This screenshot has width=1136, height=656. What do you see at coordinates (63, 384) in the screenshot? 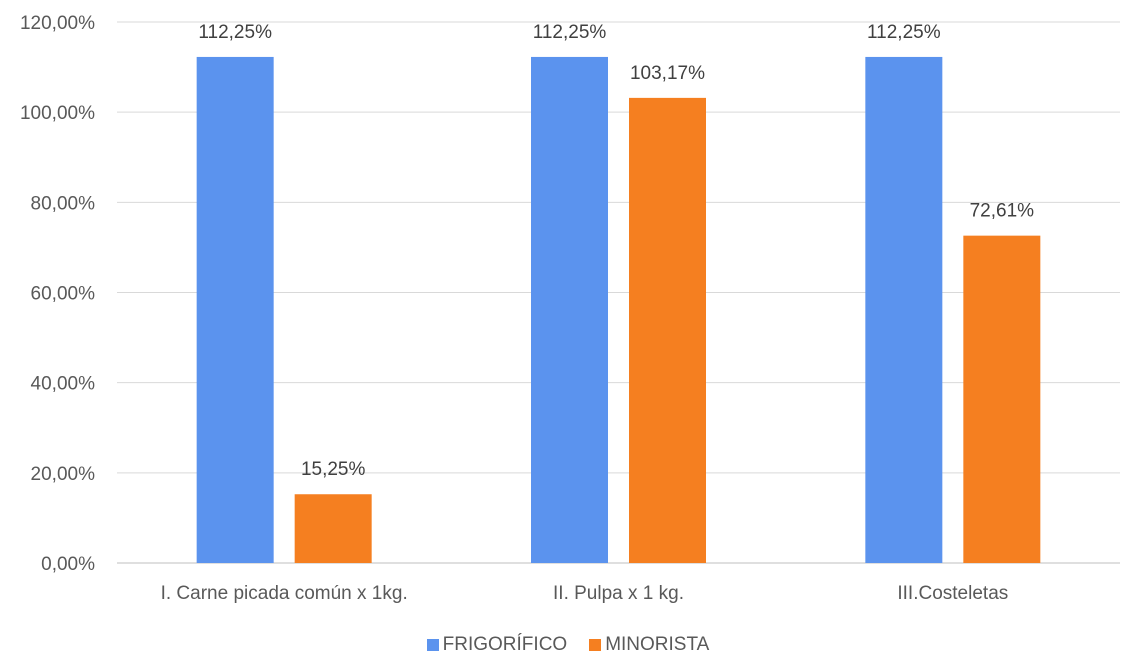
I see `y-tick-label: 40,00%` at bounding box center [63, 384].